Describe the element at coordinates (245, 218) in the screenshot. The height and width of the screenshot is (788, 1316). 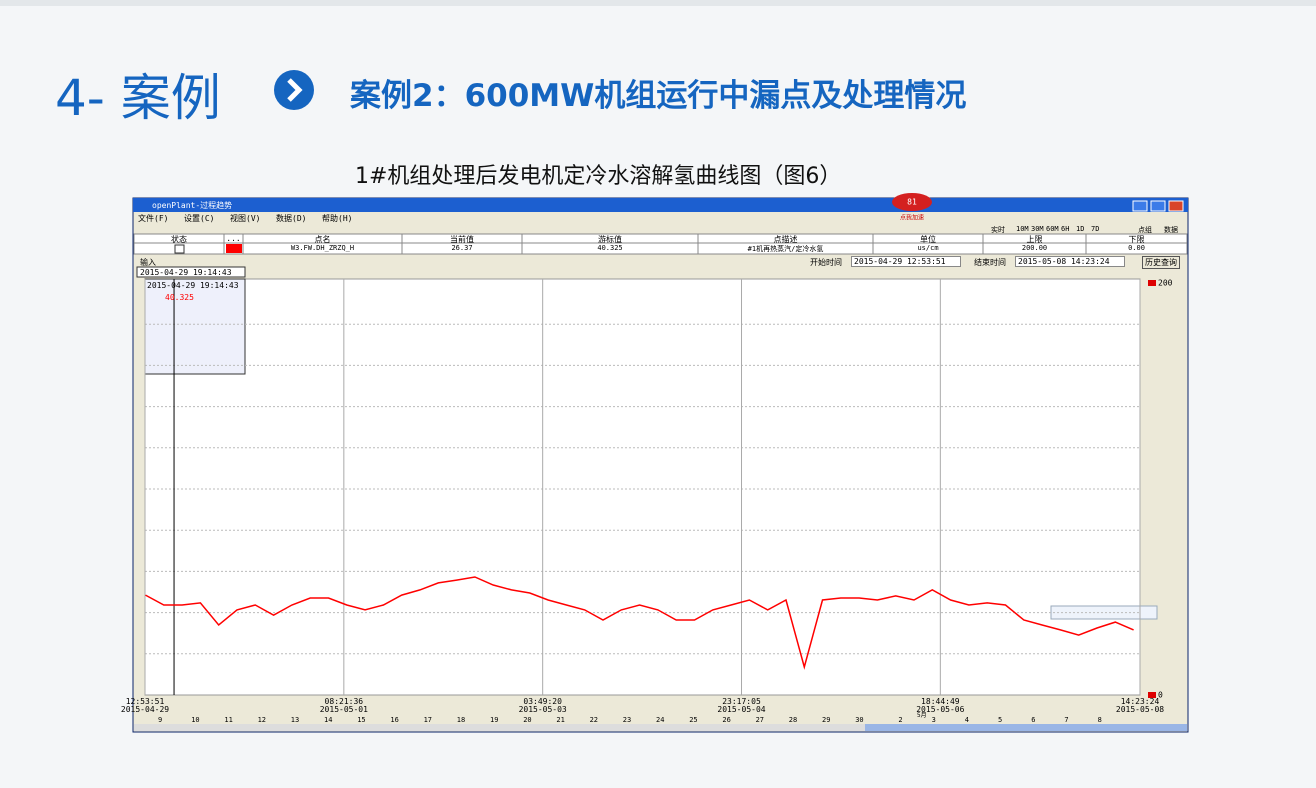
I see `menu-item: 视图(V)` at that location.